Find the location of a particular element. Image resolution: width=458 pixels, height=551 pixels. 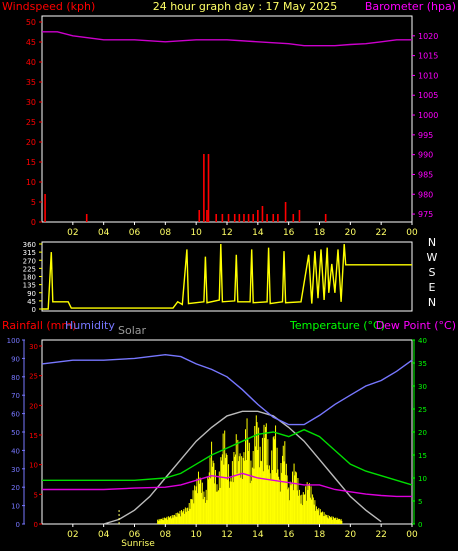

dewpoint-axis-title: Dew Point (°C) is located at coordinates (416, 325).